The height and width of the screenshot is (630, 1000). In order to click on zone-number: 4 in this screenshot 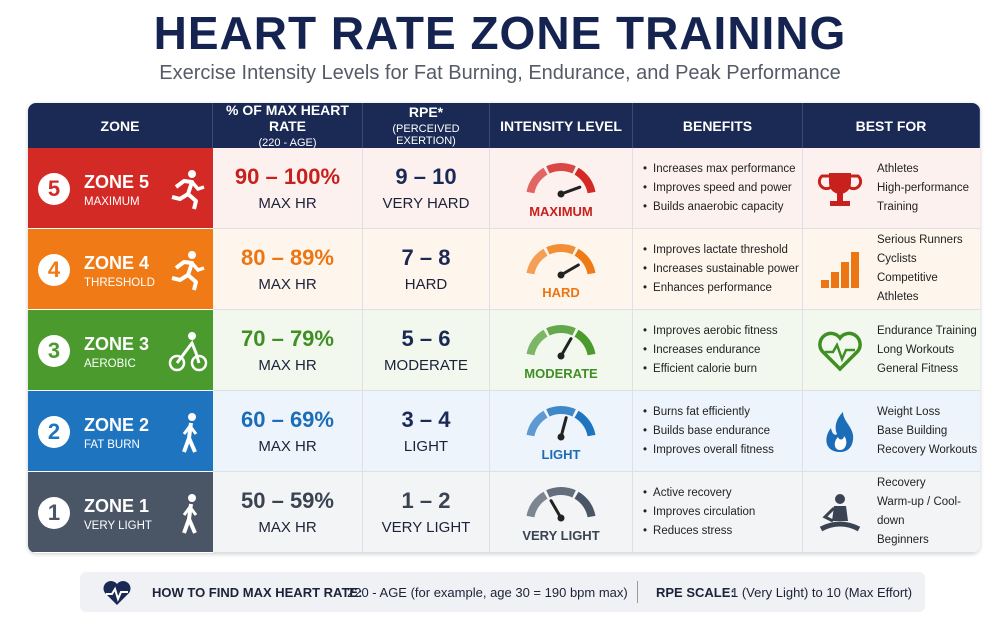, I will do `click(54, 269)`.